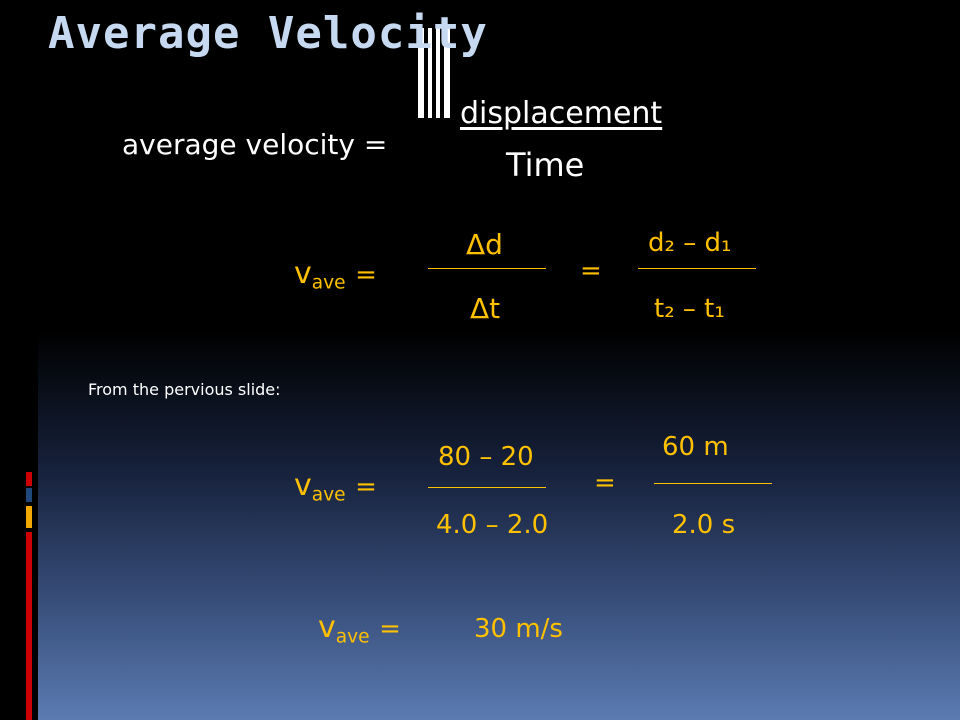 The image size is (960, 720). Describe the element at coordinates (561, 113) in the screenshot. I see `definition-numerator: displacement` at that location.